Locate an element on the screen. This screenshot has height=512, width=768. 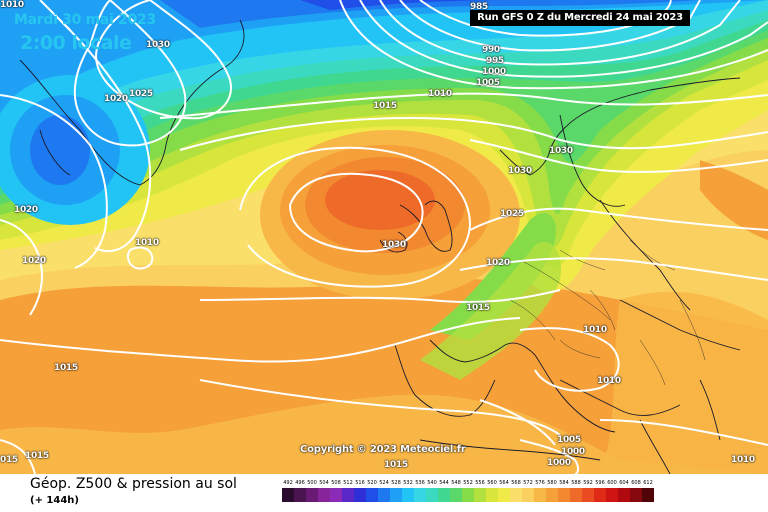
scale-cell: 552 is located at coordinates (468, 490).